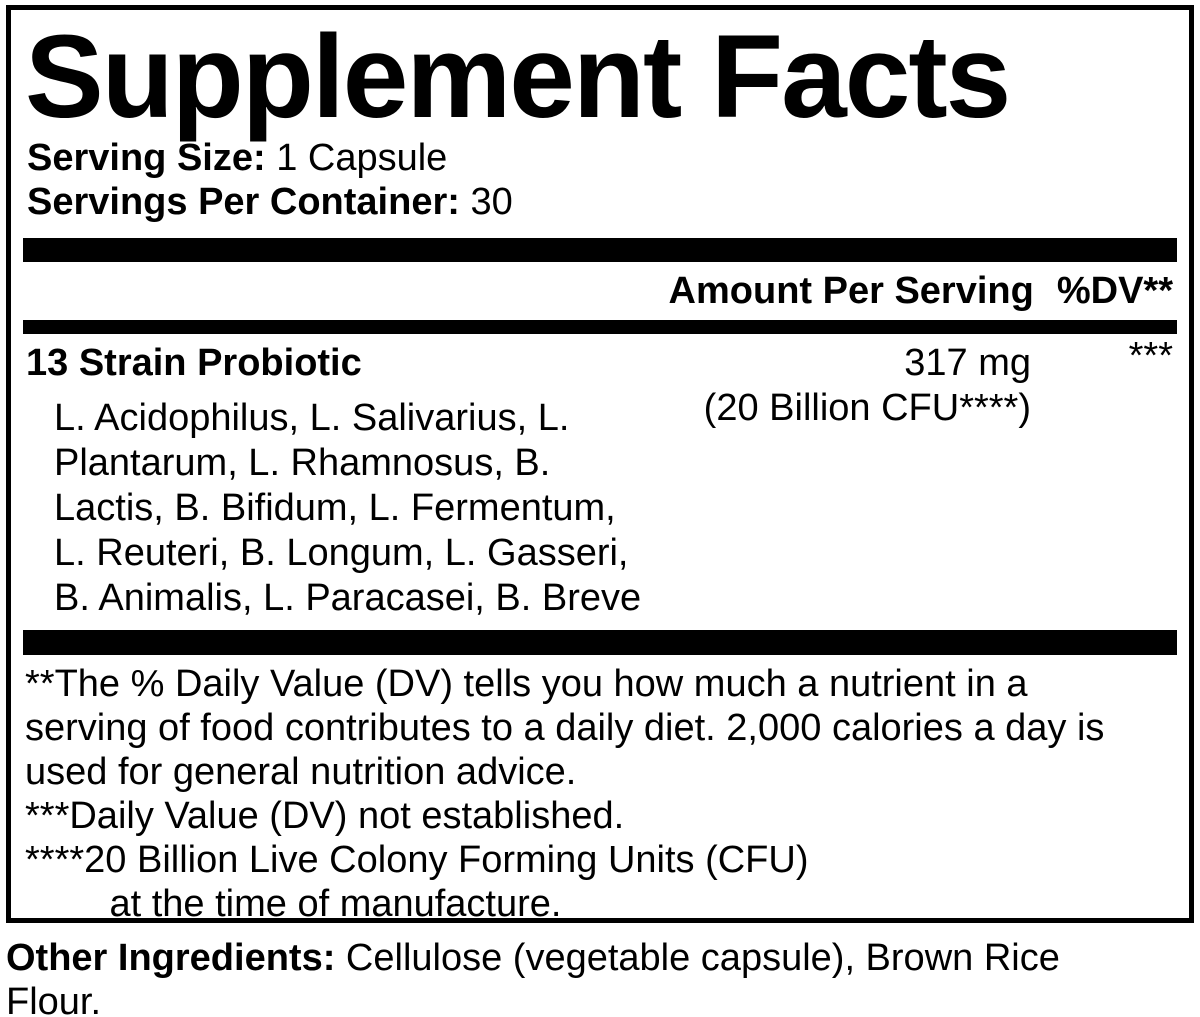 The width and height of the screenshot is (1200, 1017). Describe the element at coordinates (600, 288) in the screenshot. I see `column-header-row: Amount Per Serving %DV**` at that location.